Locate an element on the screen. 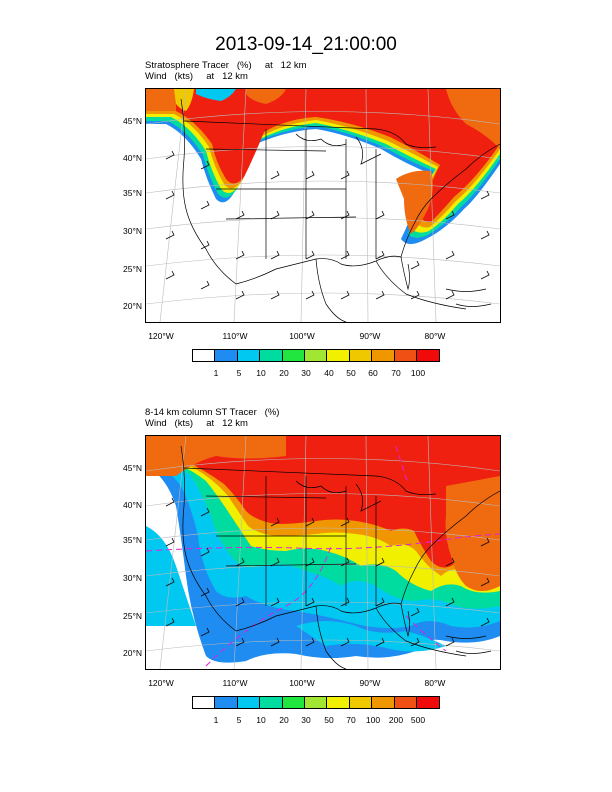 The width and height of the screenshot is (612, 792). panel1-field-title: Stratosphere Tracer (%) at 12 km is located at coordinates (226, 65).